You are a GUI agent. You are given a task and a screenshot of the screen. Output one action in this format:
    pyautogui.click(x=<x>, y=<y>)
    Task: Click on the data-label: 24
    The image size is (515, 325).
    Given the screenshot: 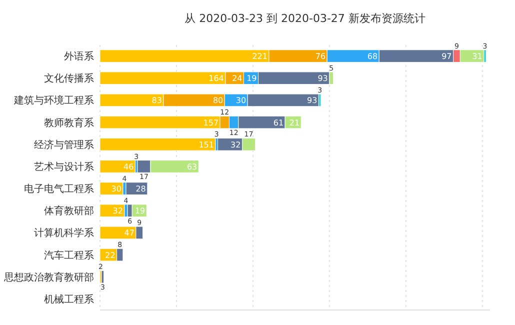 What is the action you would take?
    pyautogui.click(x=237, y=79)
    